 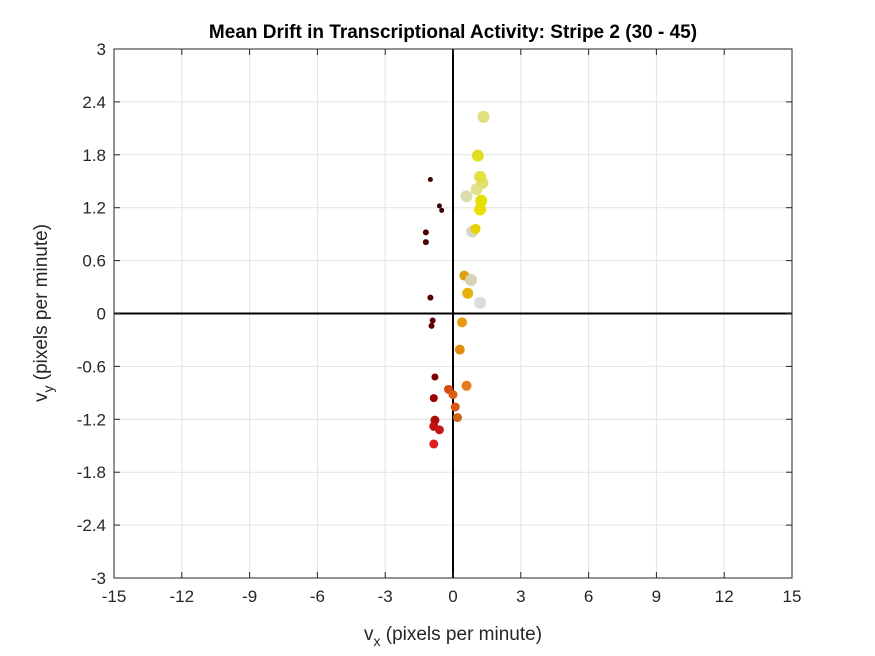 What do you see at coordinates (98, 578) in the screenshot?
I see `y-tick-label: -3` at bounding box center [98, 578].